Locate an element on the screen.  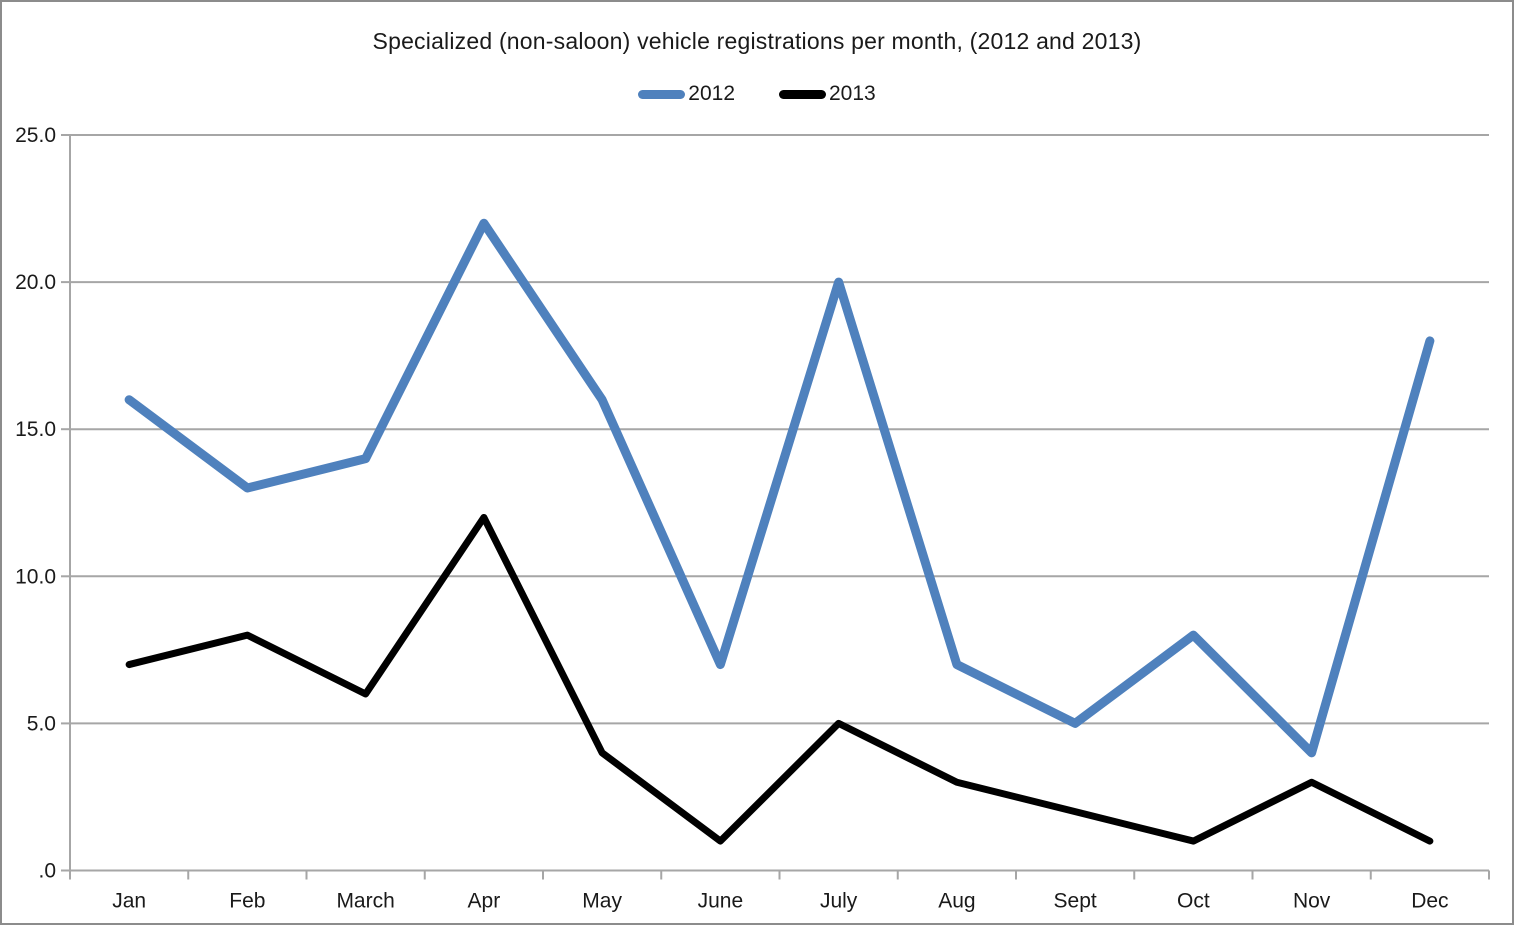
chart-legend: 2012 2013 is located at coordinates (757, 94).